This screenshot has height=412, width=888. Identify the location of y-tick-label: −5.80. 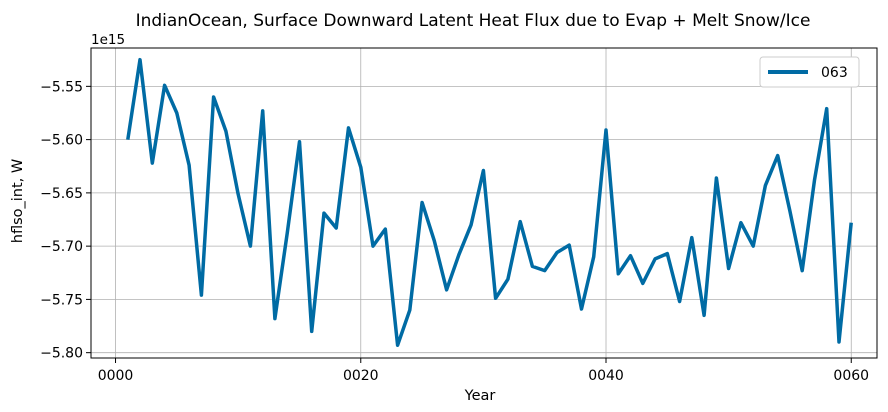
(61, 354).